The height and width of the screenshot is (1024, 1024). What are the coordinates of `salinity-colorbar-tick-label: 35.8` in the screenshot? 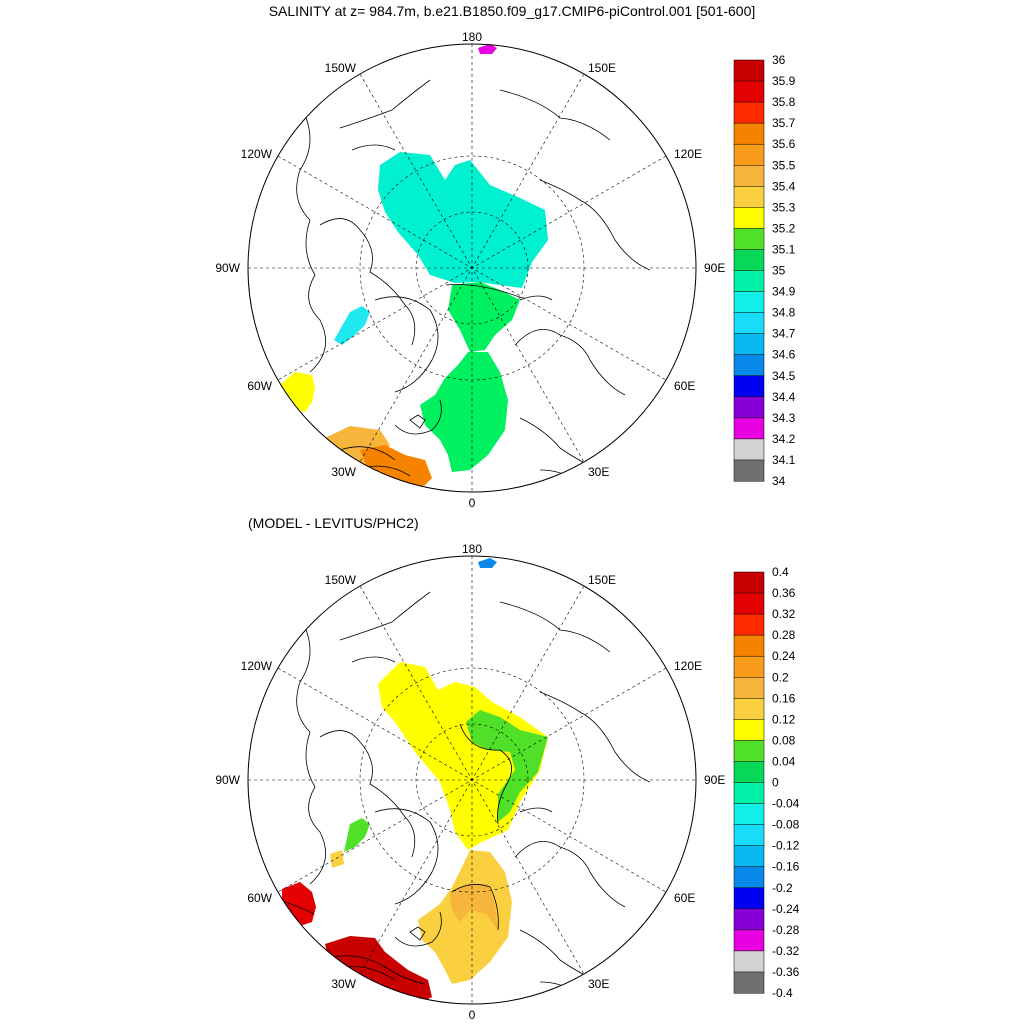 It's located at (784, 102).